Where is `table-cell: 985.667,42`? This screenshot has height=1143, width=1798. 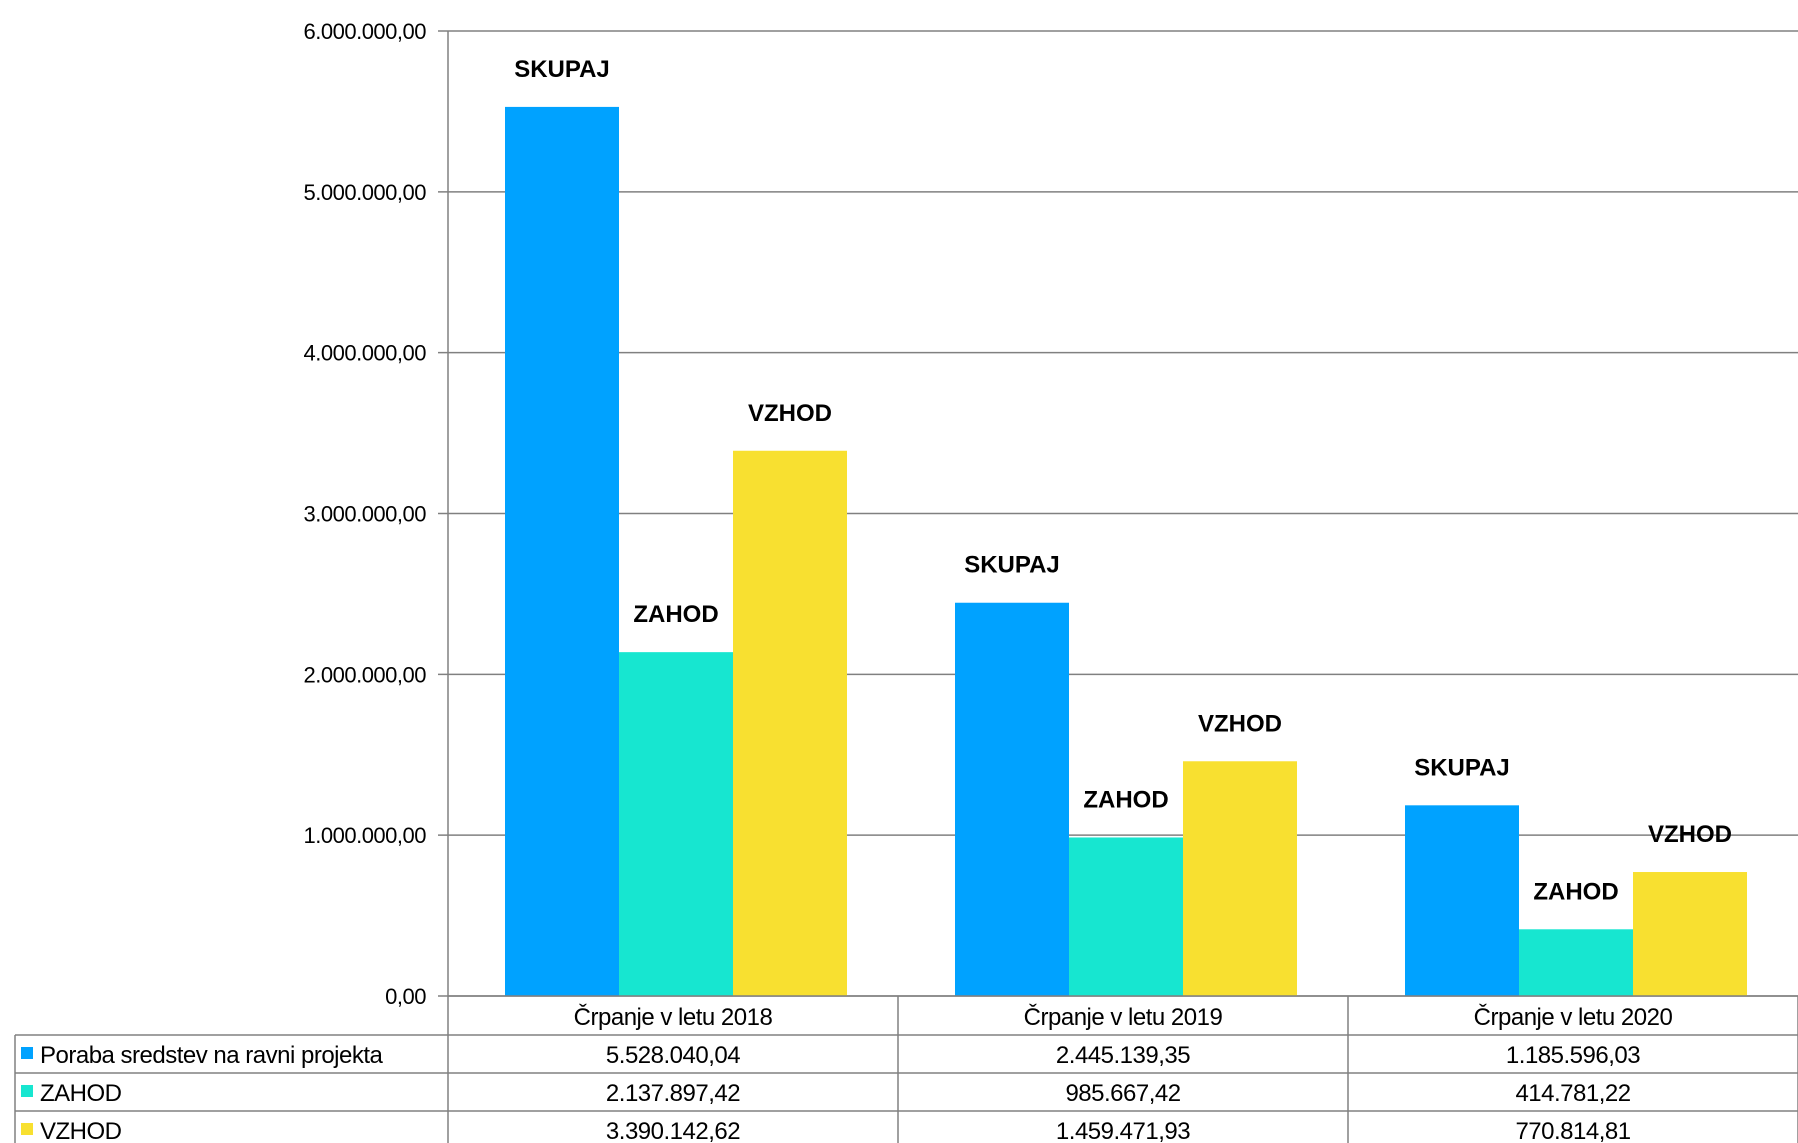 table-cell: 985.667,42 is located at coordinates (1122, 1093).